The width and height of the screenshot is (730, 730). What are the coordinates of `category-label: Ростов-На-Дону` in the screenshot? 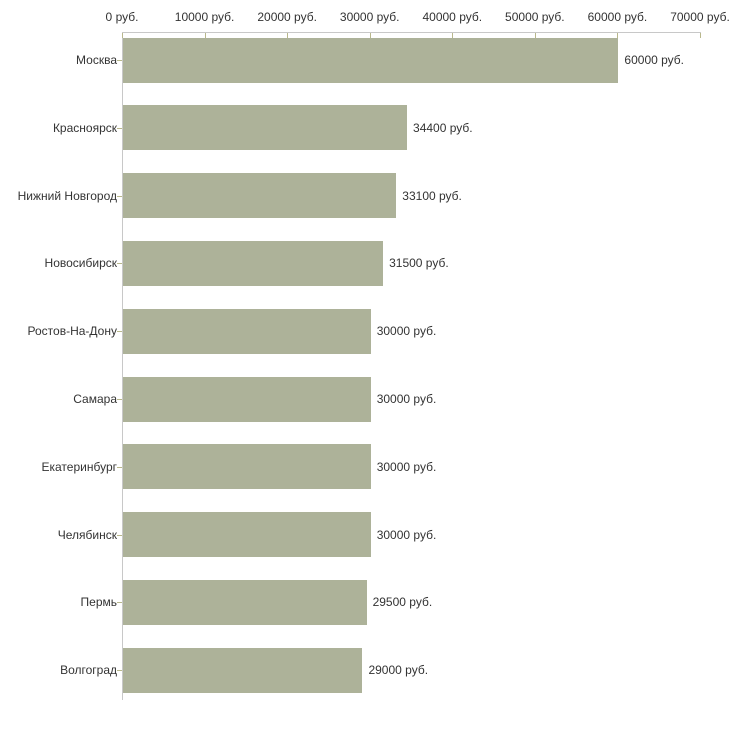 It's located at (72, 331).